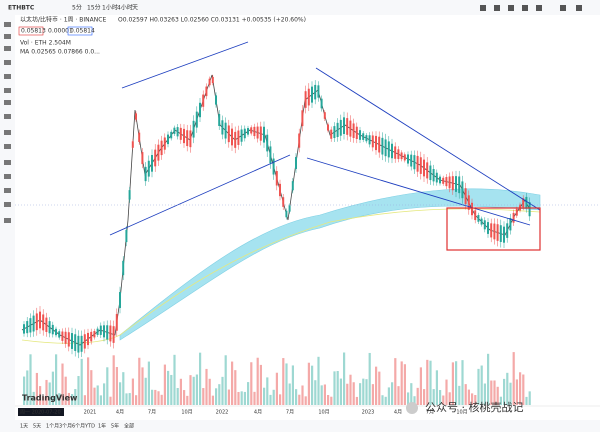 The height and width of the screenshot is (436, 600). What do you see at coordinates (21, 8) in the screenshot?
I see `symbol: ETHBTC` at bounding box center [21, 8].